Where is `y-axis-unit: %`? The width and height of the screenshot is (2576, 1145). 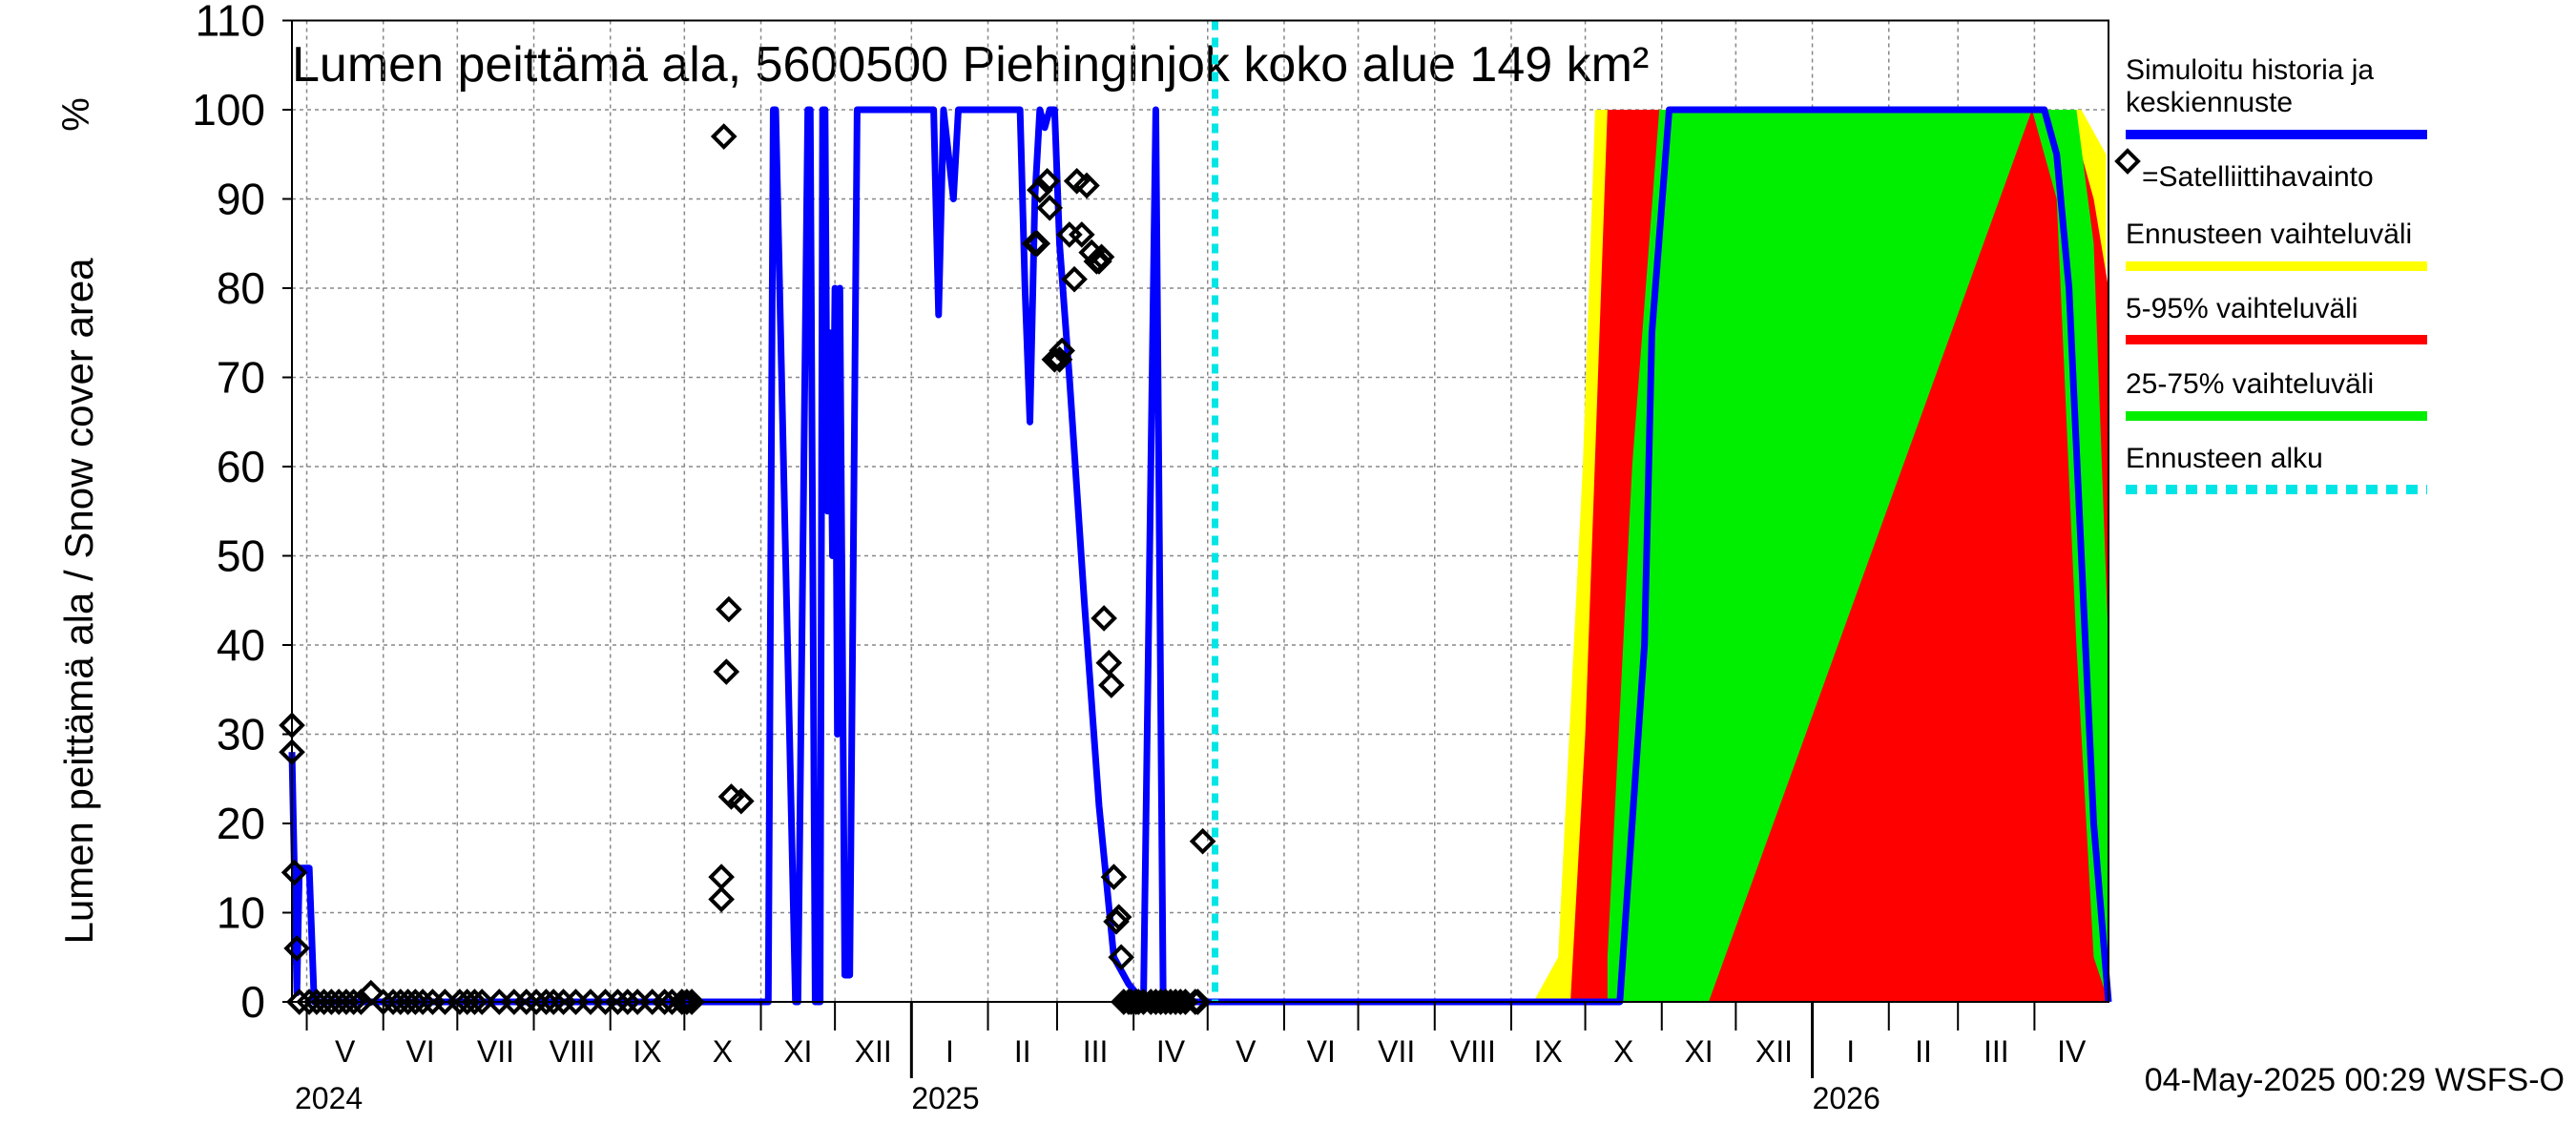
y-axis-unit: % is located at coordinates (76, 114).